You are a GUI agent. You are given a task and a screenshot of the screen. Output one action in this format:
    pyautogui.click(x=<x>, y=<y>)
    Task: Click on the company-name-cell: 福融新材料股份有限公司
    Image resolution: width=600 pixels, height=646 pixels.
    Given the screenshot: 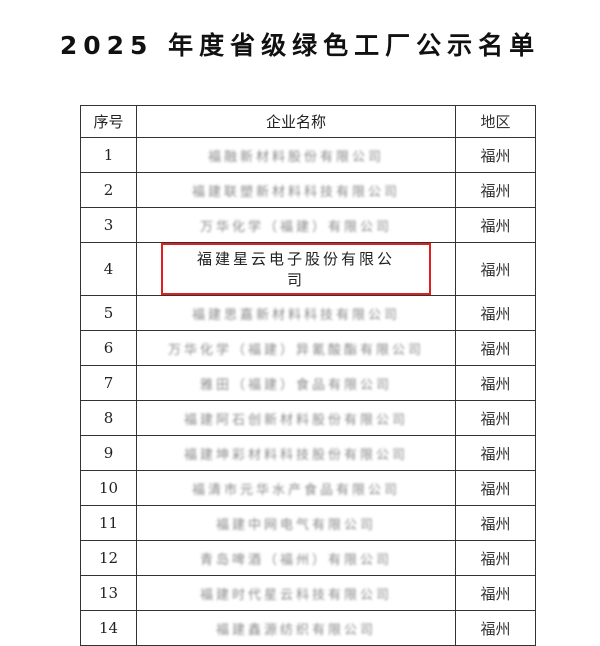 What is the action you would take?
    pyautogui.click(x=296, y=155)
    